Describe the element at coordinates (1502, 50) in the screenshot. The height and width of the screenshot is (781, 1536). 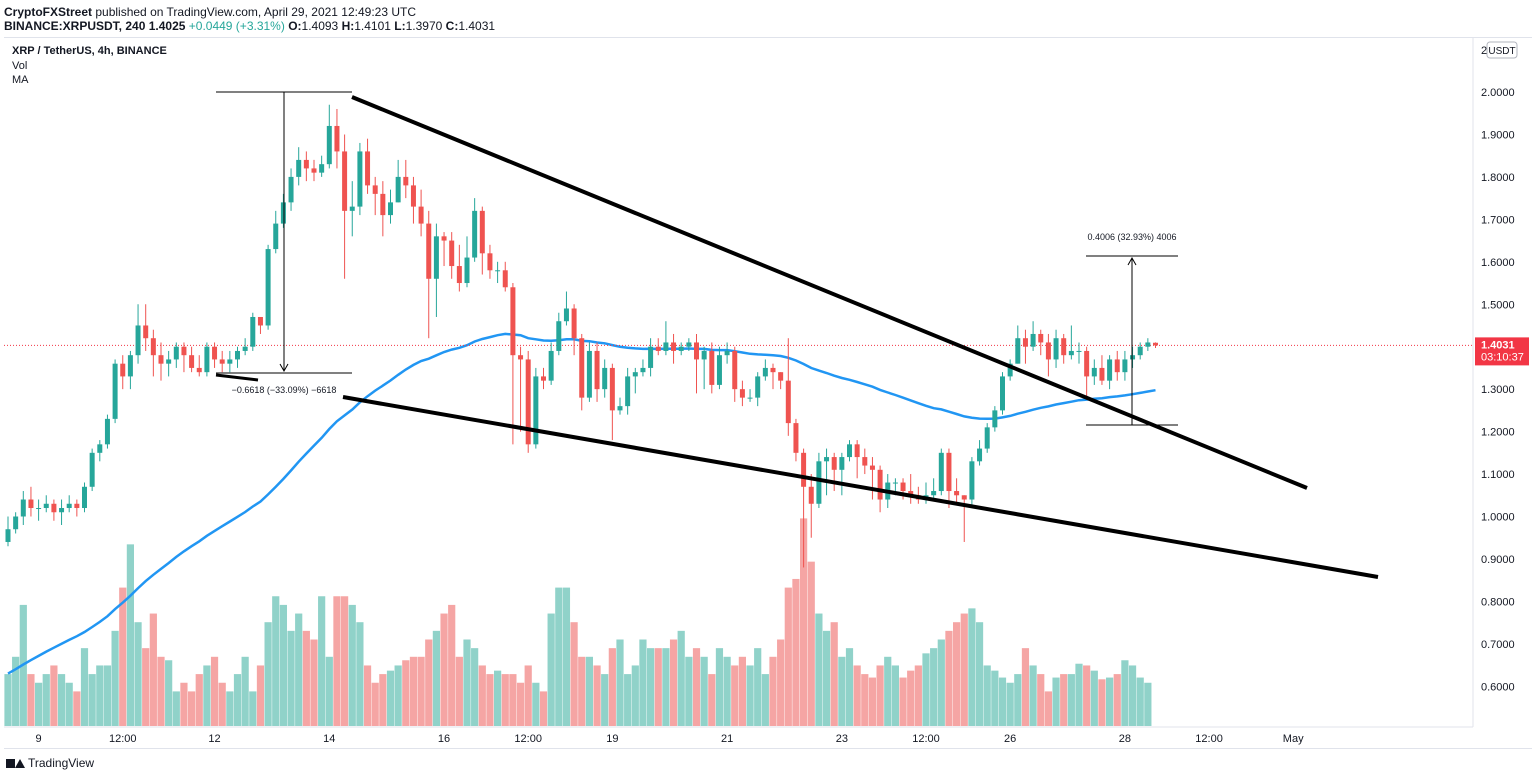
I see `currency-badge: USDT` at that location.